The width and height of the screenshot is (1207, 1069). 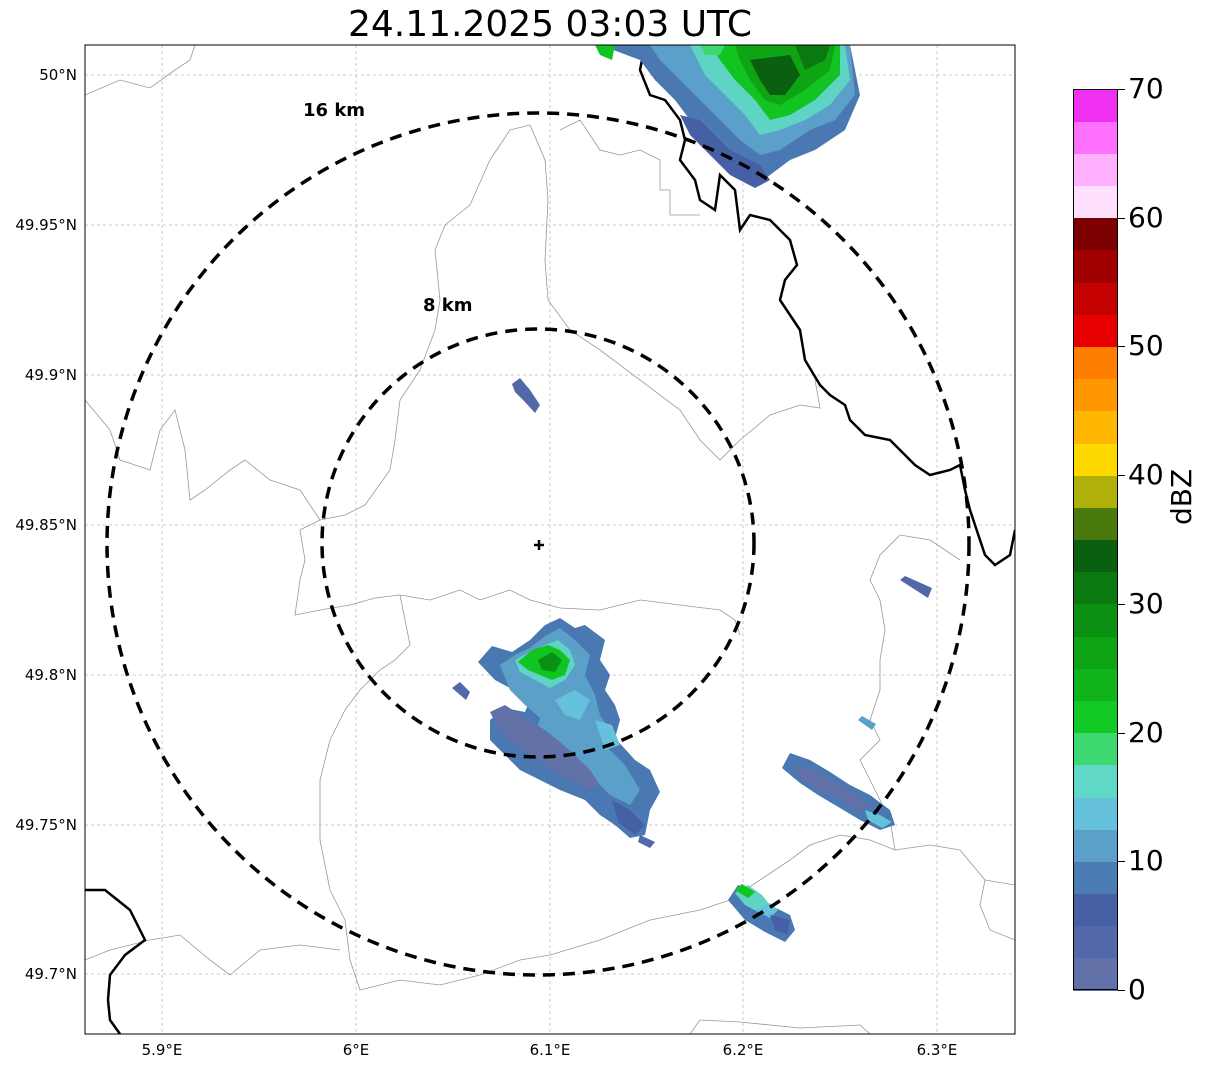 What do you see at coordinates (1146, 346) in the screenshot?
I see `colorbar-tick-label: 50` at bounding box center [1146, 346].